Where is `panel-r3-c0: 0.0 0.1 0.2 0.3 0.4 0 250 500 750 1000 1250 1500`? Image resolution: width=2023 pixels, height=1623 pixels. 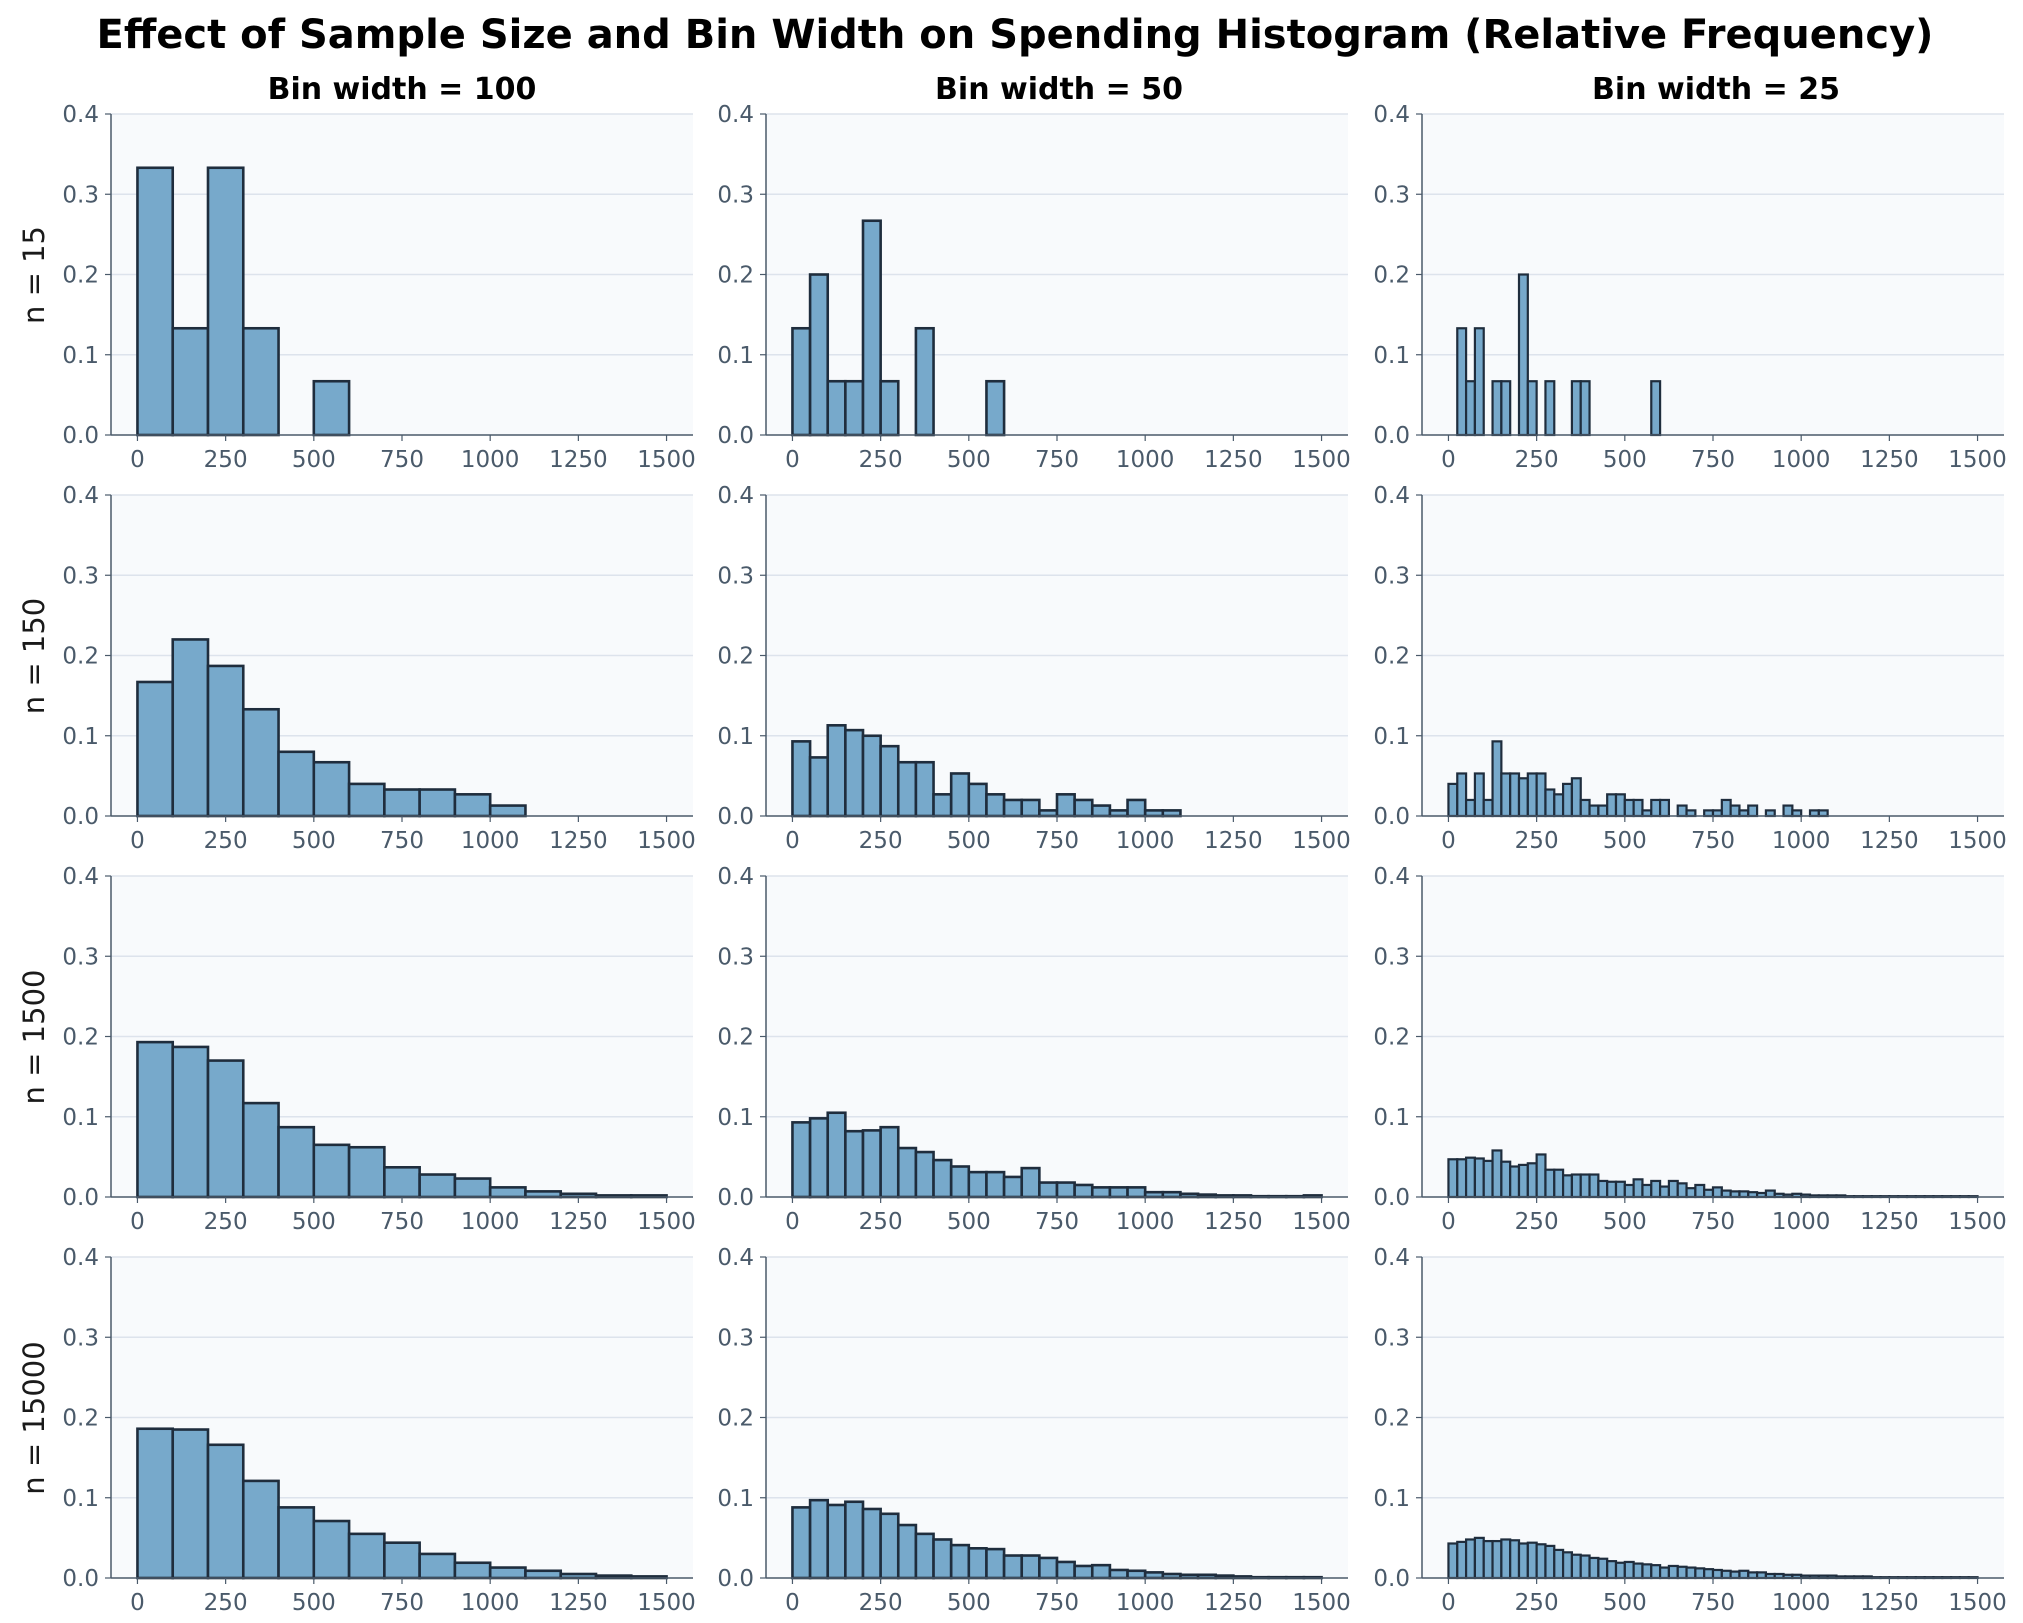 panel-r3-c0: 0.0 0.1 0.2 0.3 0.4 0 250 500 750 1000 1250 1500 is located at coordinates (378, 1430).